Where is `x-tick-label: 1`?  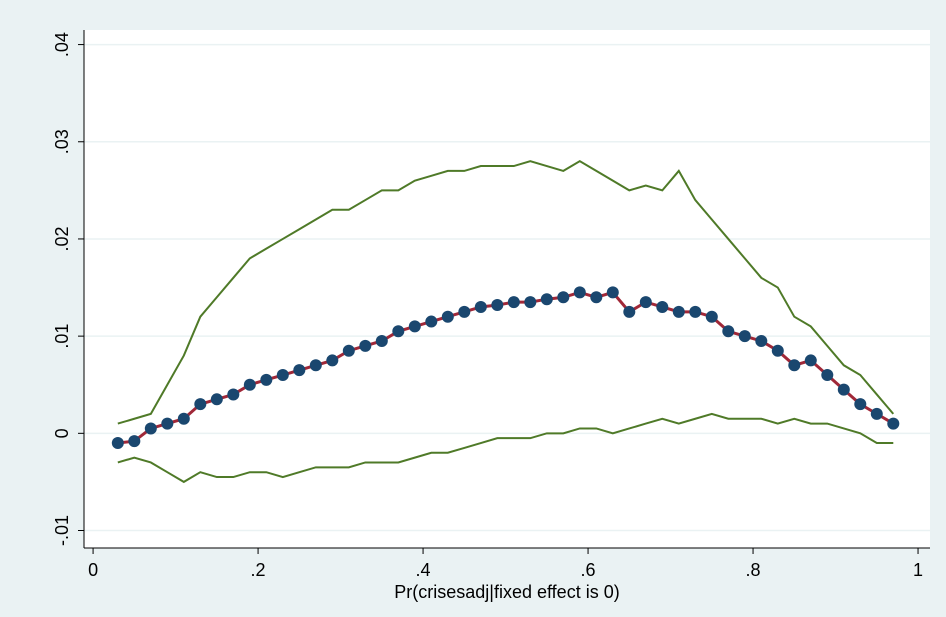
x-tick-label: 1 is located at coordinates (918, 570).